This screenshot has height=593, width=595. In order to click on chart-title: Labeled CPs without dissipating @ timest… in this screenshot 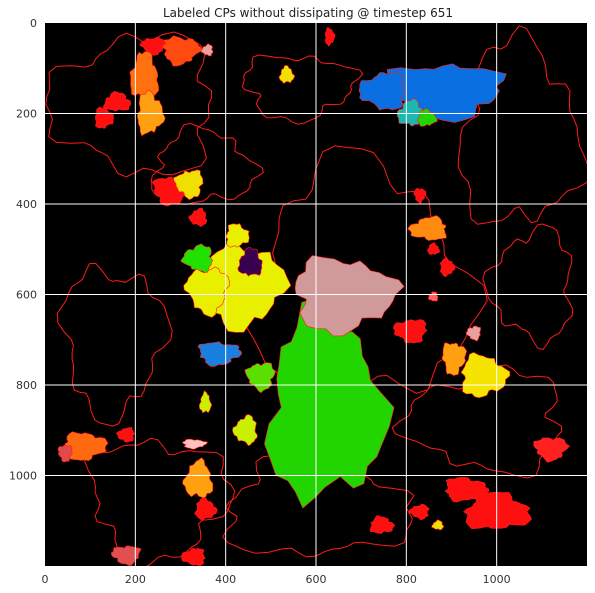, I will do `click(308, 13)`.